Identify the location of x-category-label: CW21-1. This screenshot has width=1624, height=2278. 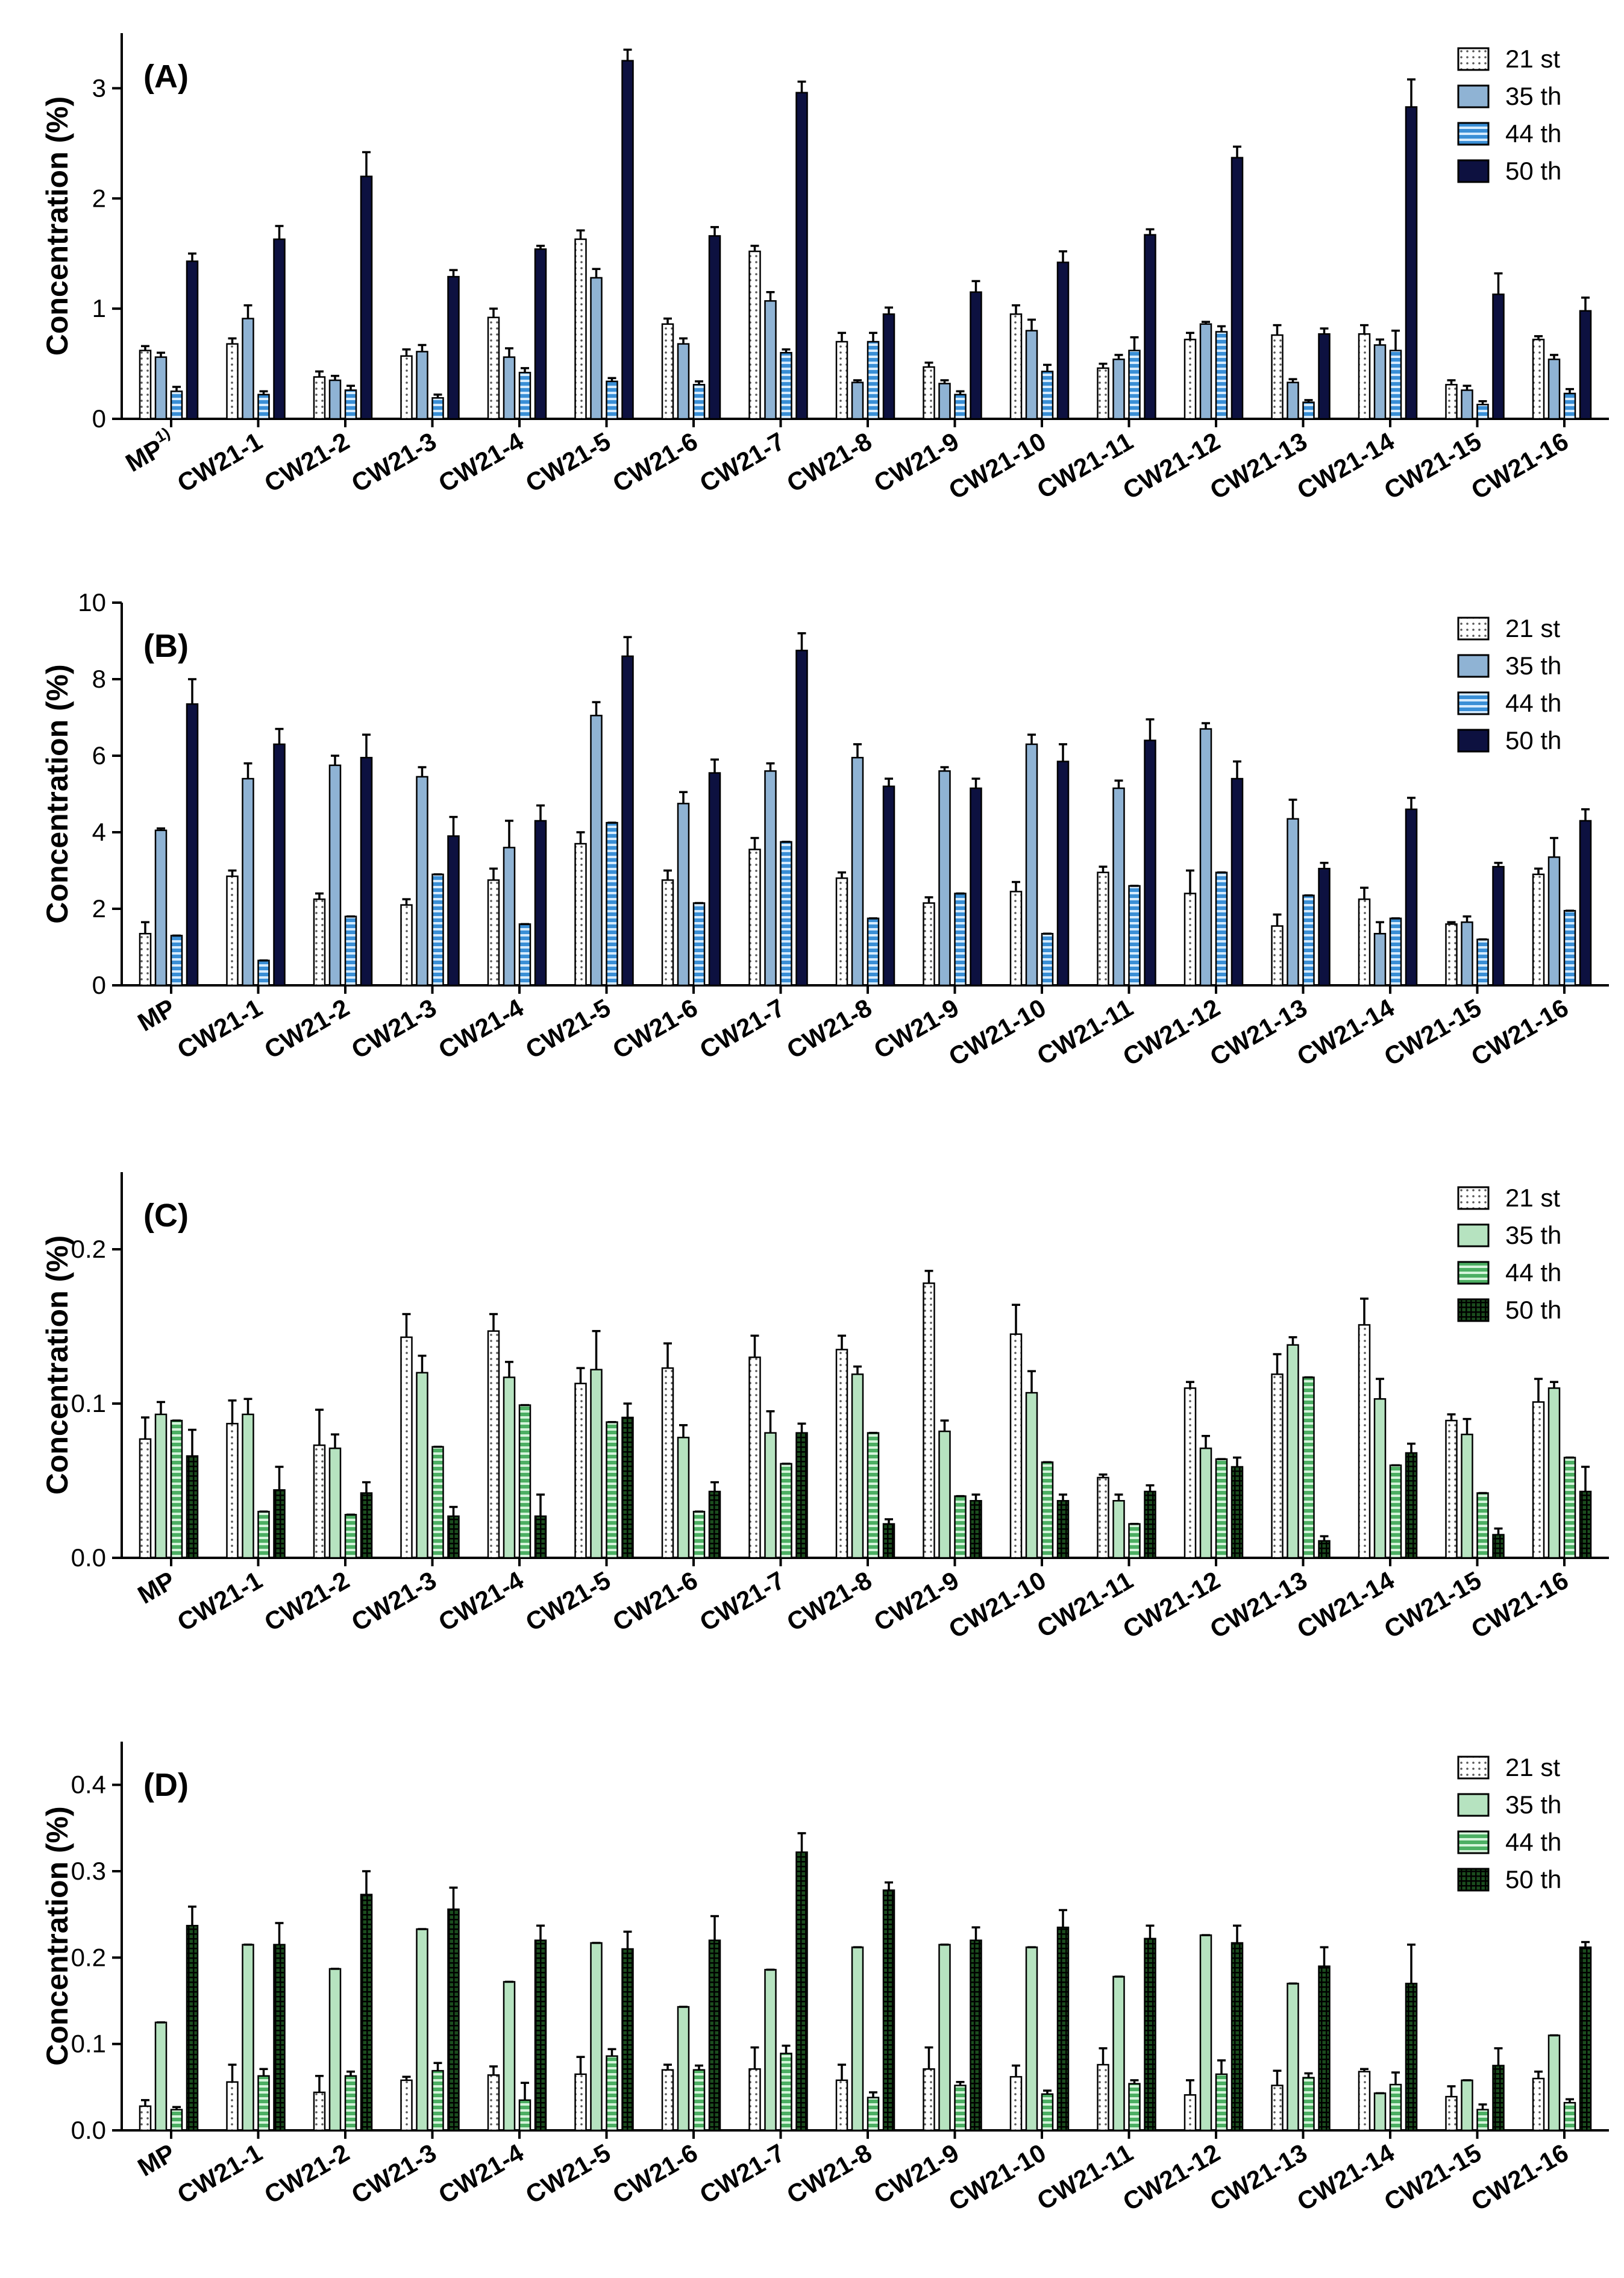
(219, 2173).